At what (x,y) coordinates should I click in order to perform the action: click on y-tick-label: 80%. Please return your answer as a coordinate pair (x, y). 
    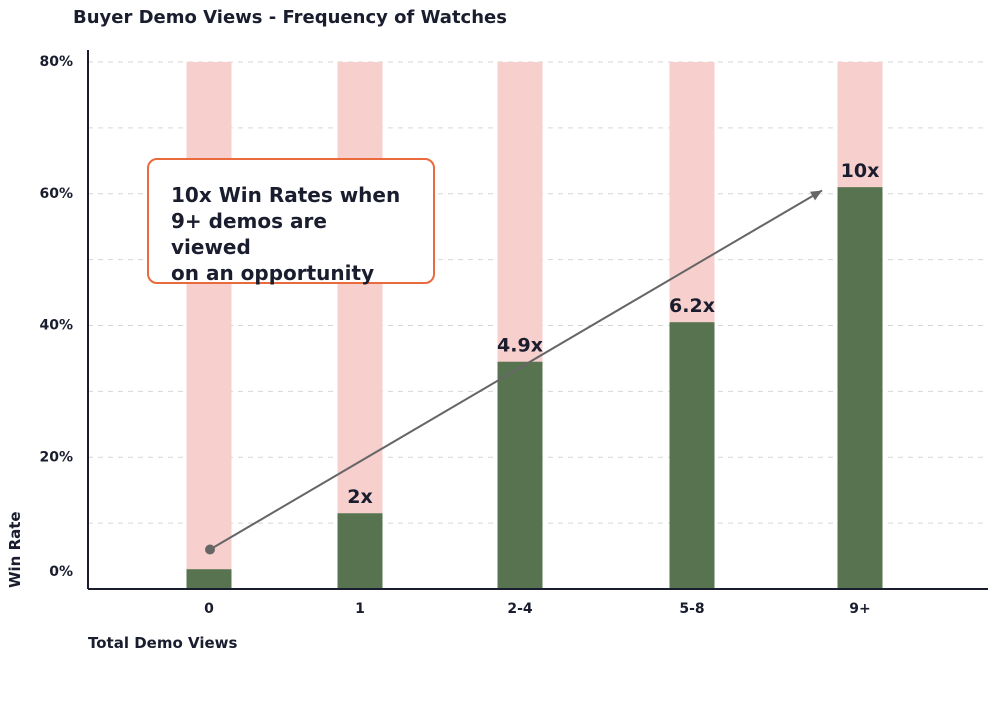
    Looking at the image, I should click on (56, 62).